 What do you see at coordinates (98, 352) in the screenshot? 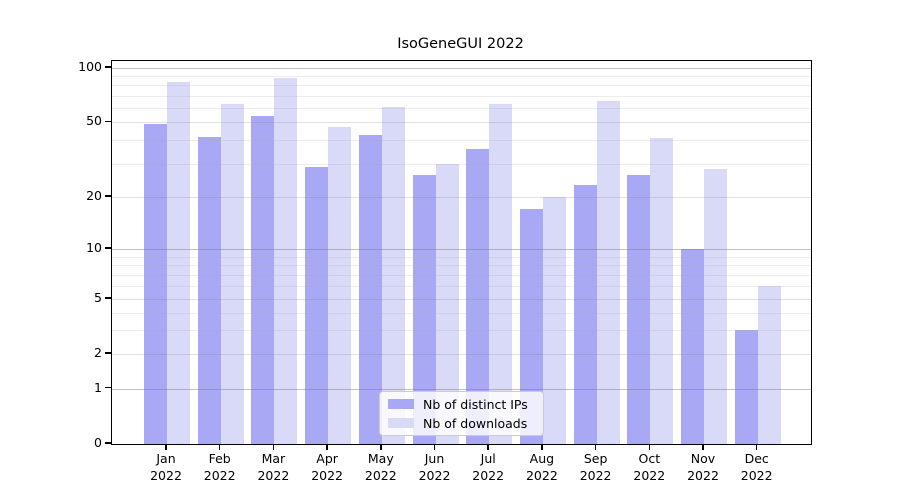
I see `y-axis-tick-label-2: 2` at bounding box center [98, 352].